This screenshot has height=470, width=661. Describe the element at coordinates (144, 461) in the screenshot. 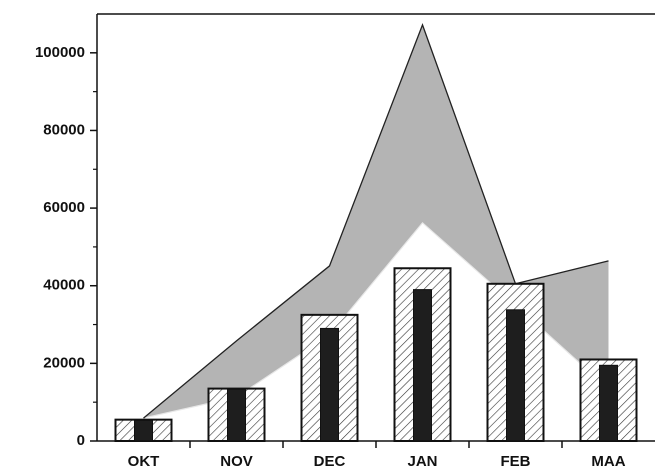

I see `x-tick-label: OKT` at that location.